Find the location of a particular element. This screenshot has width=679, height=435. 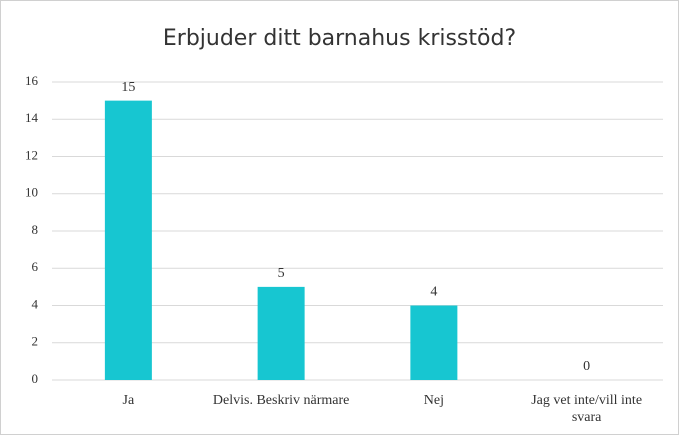

data-label: 0 is located at coordinates (586, 366).